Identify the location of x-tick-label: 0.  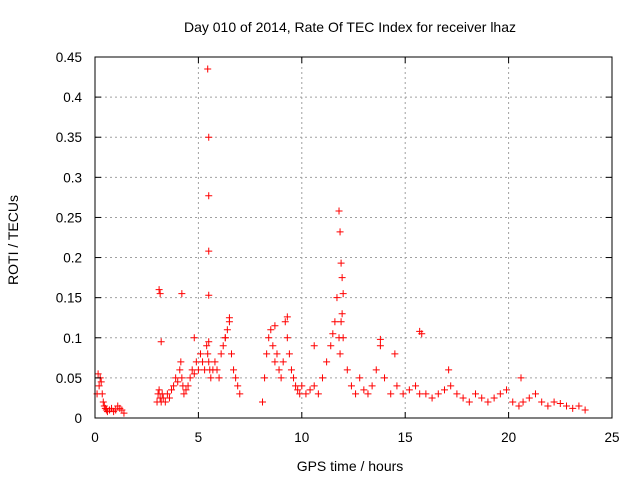
(95, 437).